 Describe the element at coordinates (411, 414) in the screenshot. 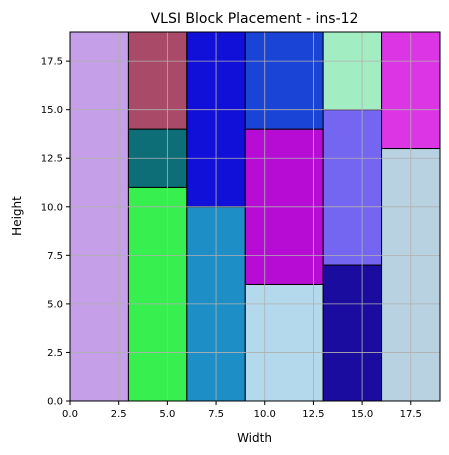

I see `x-tick-label: 17.5` at that location.